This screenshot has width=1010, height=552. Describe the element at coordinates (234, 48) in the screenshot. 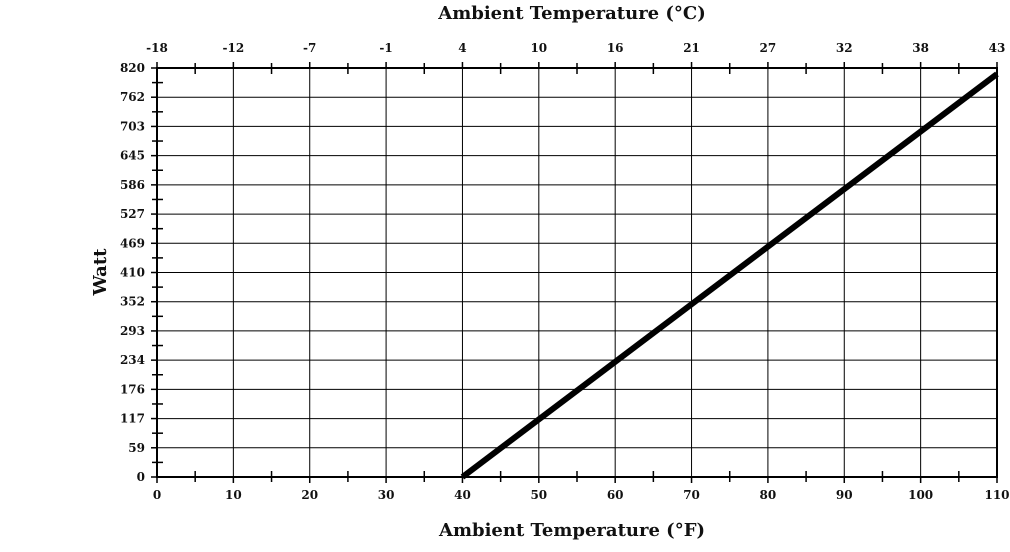

I see `x-top-tick-label: -12` at that location.